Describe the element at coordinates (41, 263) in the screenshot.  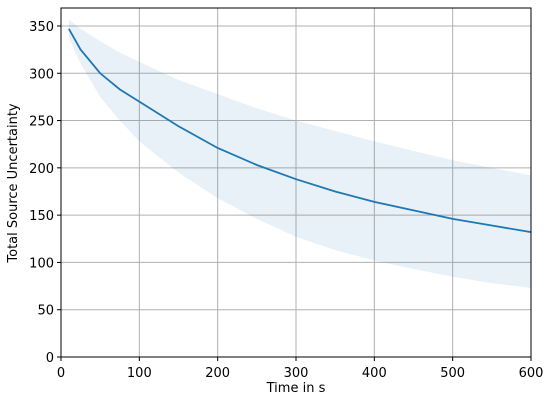
I see `y-tick-label: 100` at that location.